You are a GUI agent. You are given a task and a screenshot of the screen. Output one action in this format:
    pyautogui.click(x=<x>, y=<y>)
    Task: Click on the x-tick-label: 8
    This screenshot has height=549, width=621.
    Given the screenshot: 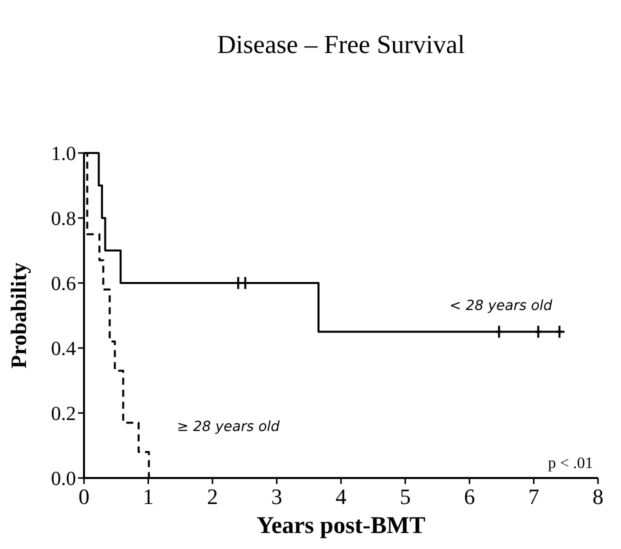 What is the action you would take?
    pyautogui.click(x=598, y=496)
    